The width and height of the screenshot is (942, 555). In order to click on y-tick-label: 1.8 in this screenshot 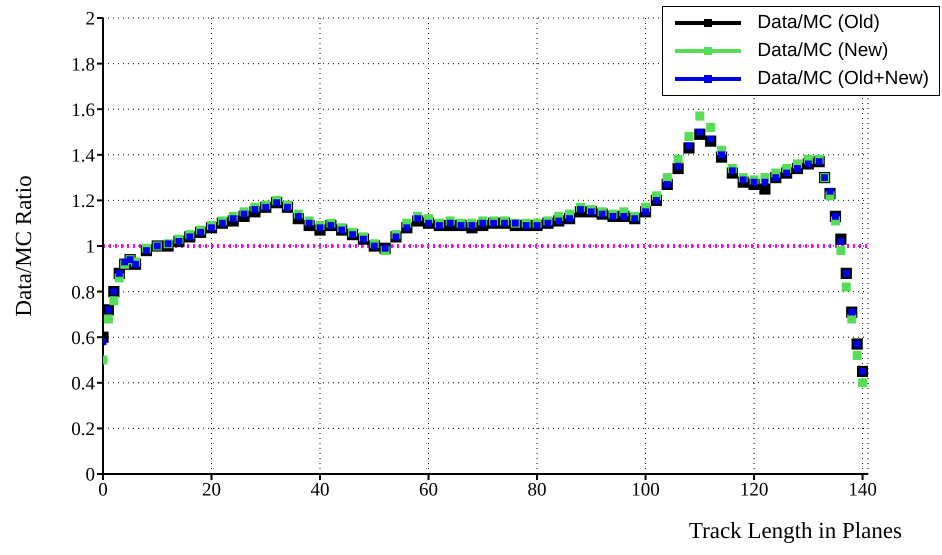, I will do `click(83, 65)`.